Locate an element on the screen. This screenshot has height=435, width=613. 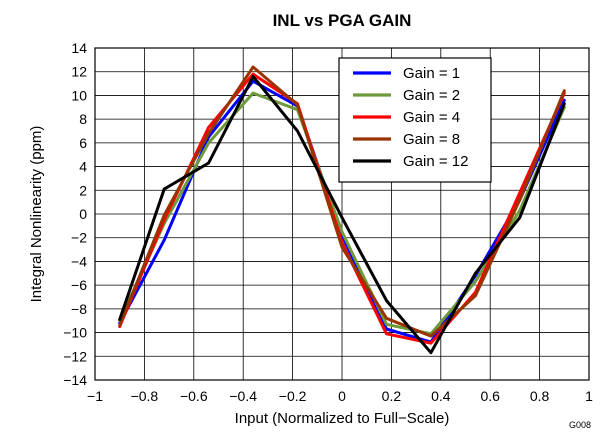
x-tick-label: 0.2 is located at coordinates (392, 396).